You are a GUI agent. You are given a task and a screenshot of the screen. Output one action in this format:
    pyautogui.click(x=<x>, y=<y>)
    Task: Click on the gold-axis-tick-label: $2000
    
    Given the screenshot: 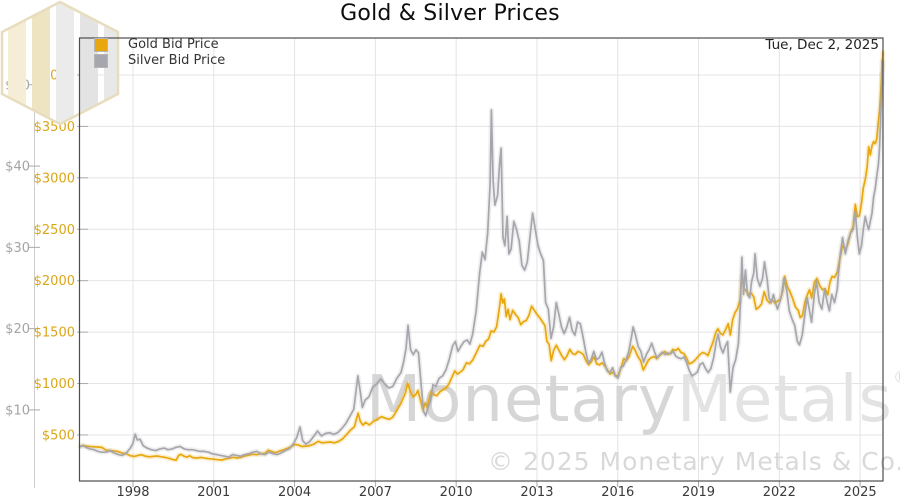 What is the action you would take?
    pyautogui.click(x=54, y=281)
    